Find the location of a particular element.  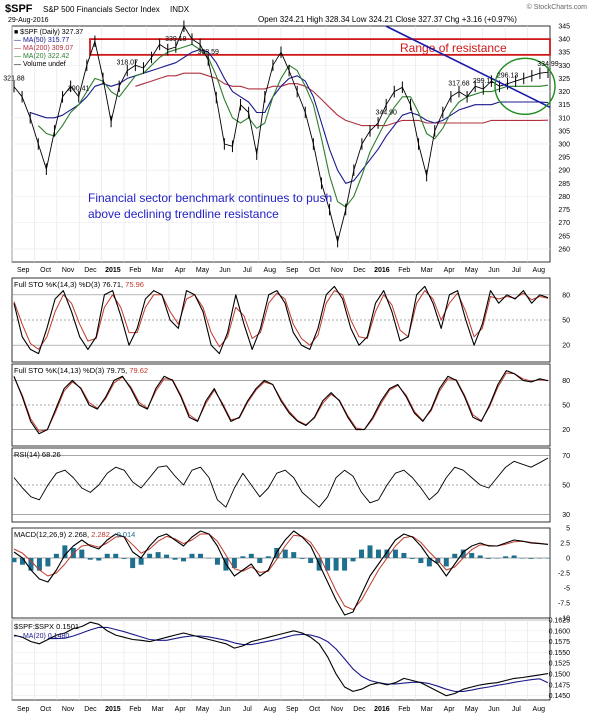

macd-y-tick: 5 is located at coordinates (568, 529).